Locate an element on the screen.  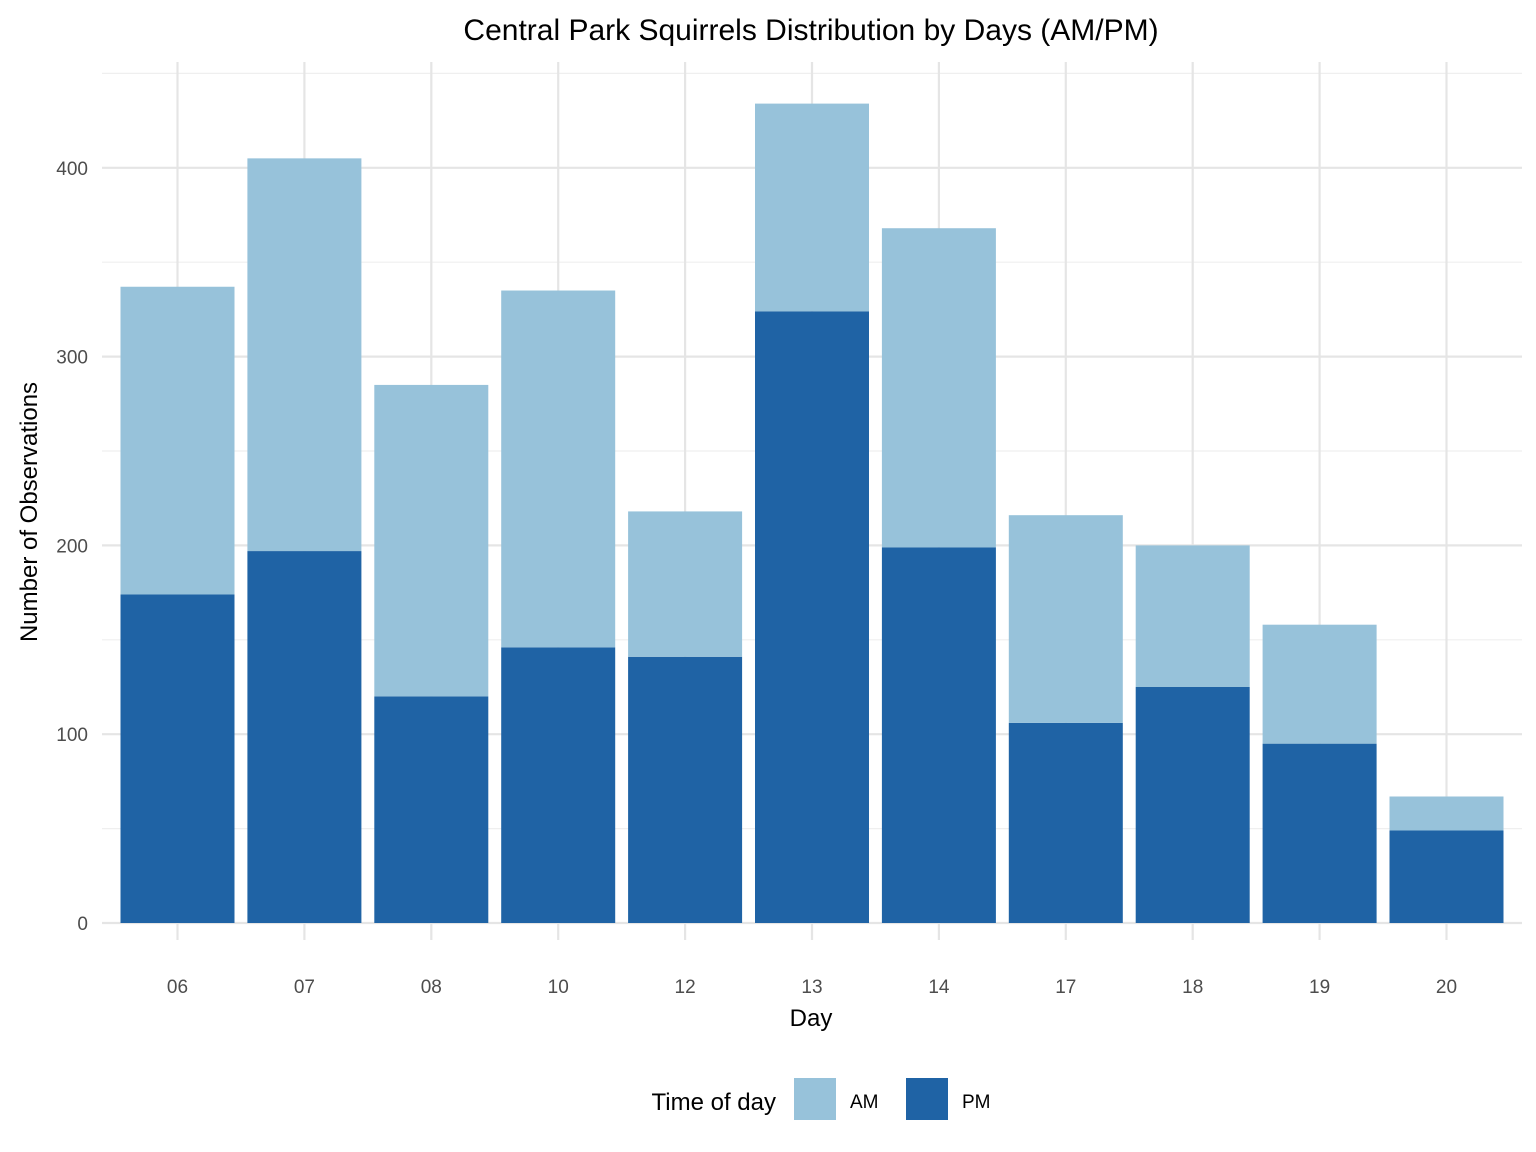
y-tick-label: 0 is located at coordinates (82, 924).